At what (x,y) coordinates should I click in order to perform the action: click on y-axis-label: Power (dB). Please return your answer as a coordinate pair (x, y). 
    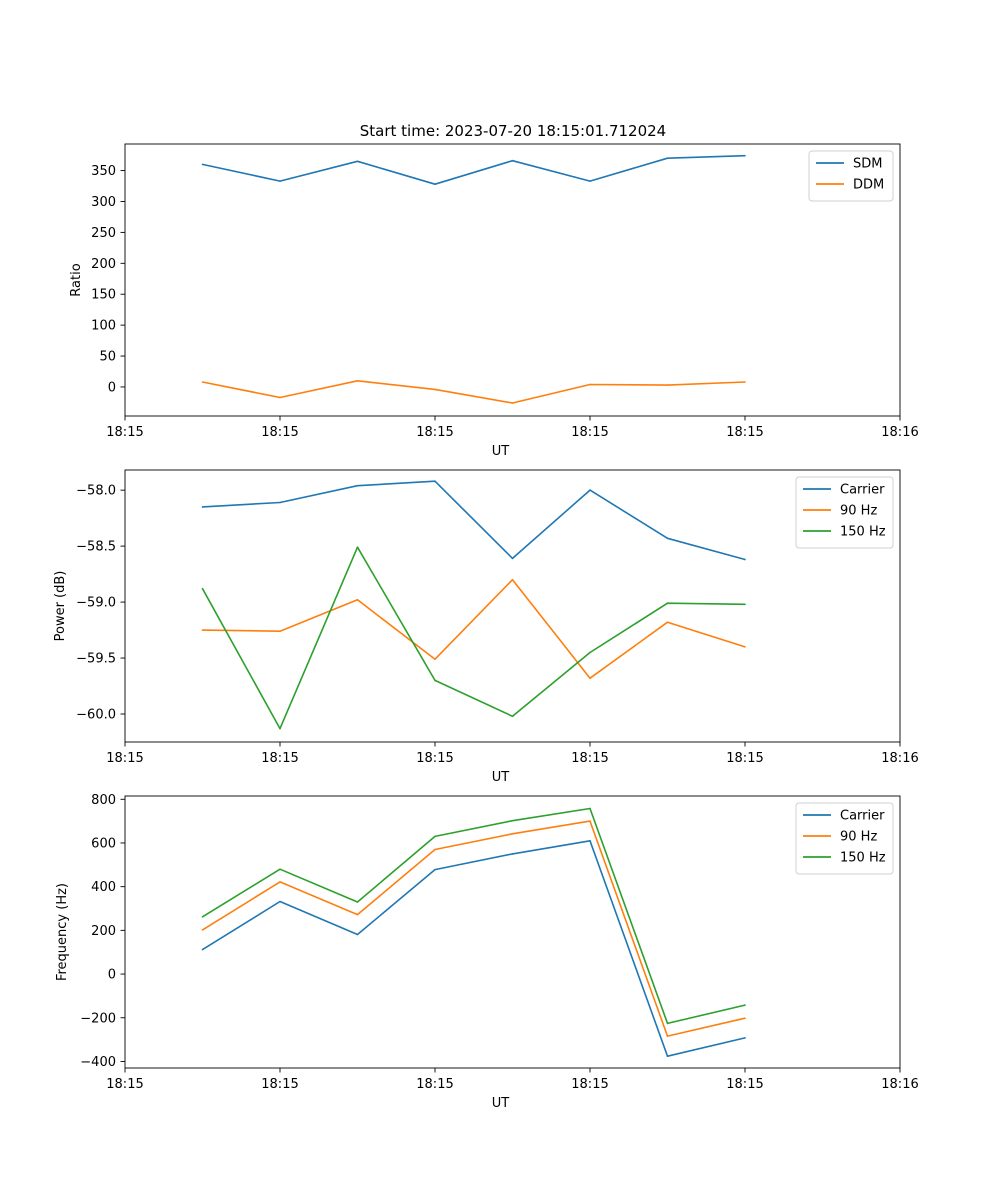
    Looking at the image, I should click on (60, 606).